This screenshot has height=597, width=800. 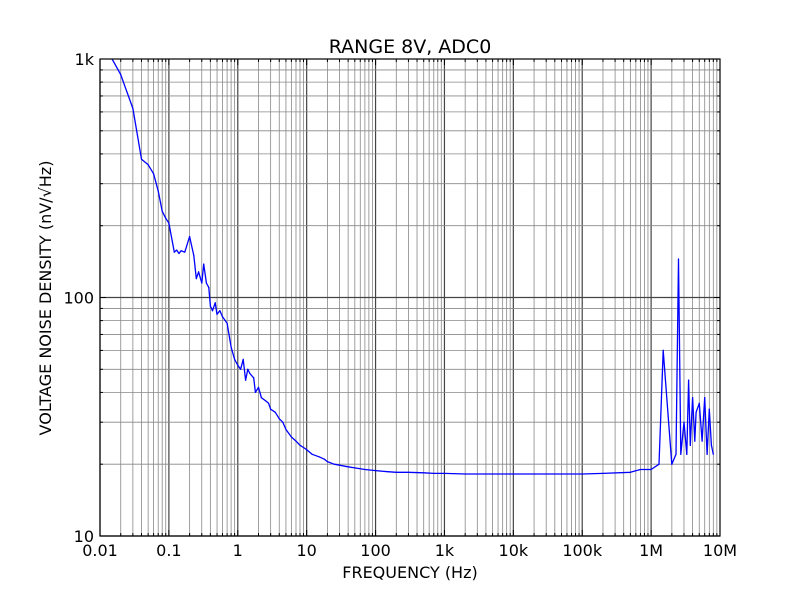 What do you see at coordinates (238, 550) in the screenshot?
I see `x-tick-label: 1` at bounding box center [238, 550].